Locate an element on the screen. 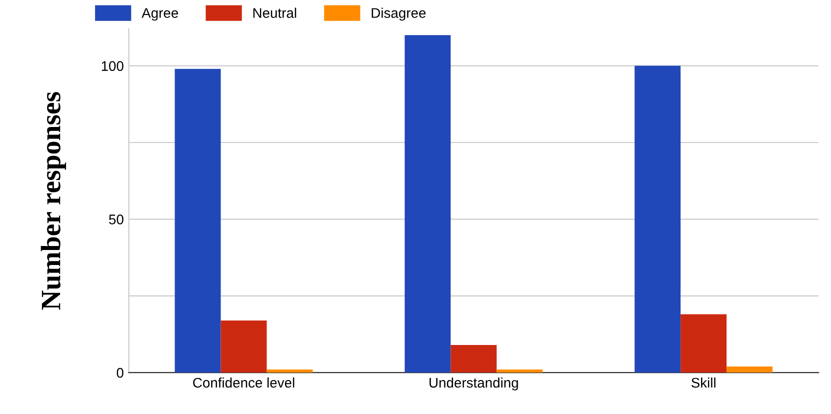 Image resolution: width=831 pixels, height=414 pixels. y-tick-label: 50 is located at coordinates (116, 219).